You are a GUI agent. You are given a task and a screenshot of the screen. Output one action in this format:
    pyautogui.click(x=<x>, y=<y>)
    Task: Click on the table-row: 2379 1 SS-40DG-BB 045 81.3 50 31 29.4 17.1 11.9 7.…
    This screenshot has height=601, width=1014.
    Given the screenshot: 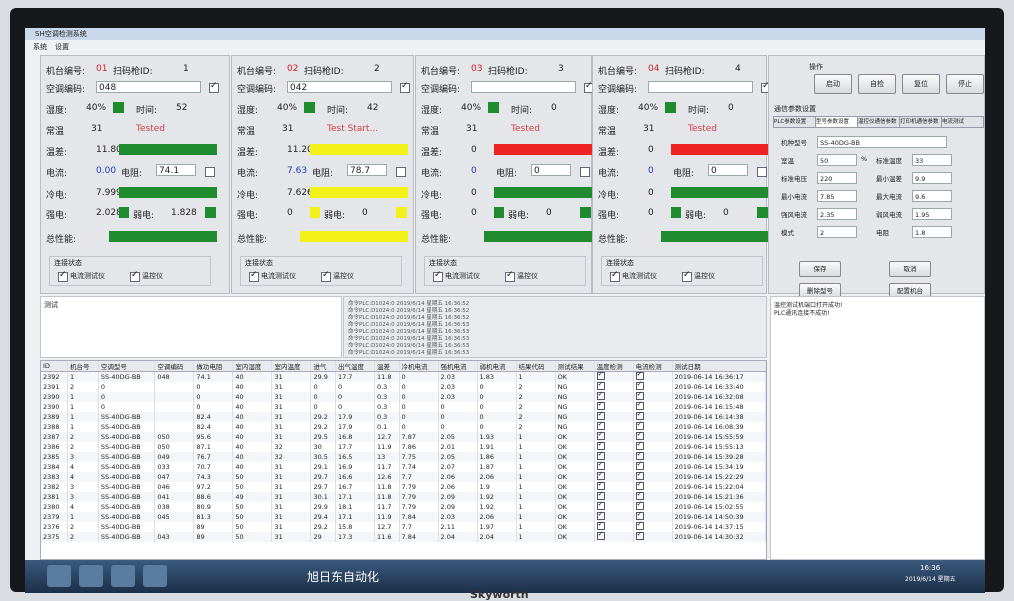 What is the action you would take?
    pyautogui.click(x=403, y=516)
    